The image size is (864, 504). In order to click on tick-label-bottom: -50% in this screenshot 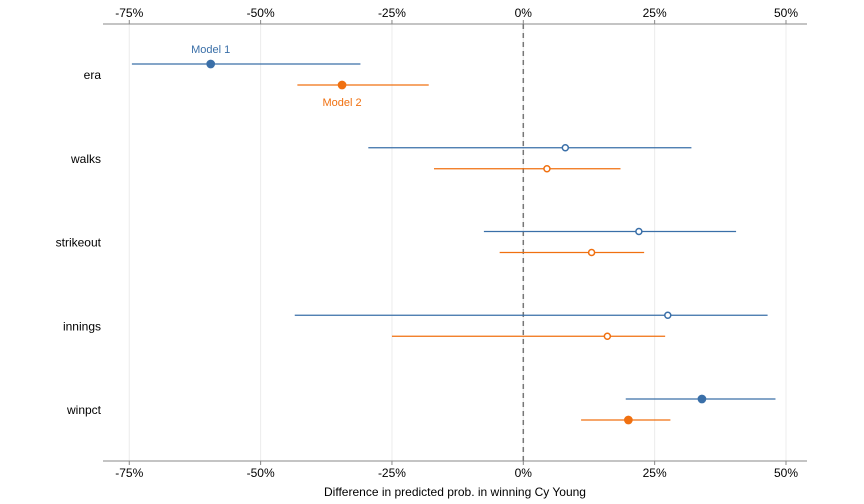, I will do `click(261, 473)`.